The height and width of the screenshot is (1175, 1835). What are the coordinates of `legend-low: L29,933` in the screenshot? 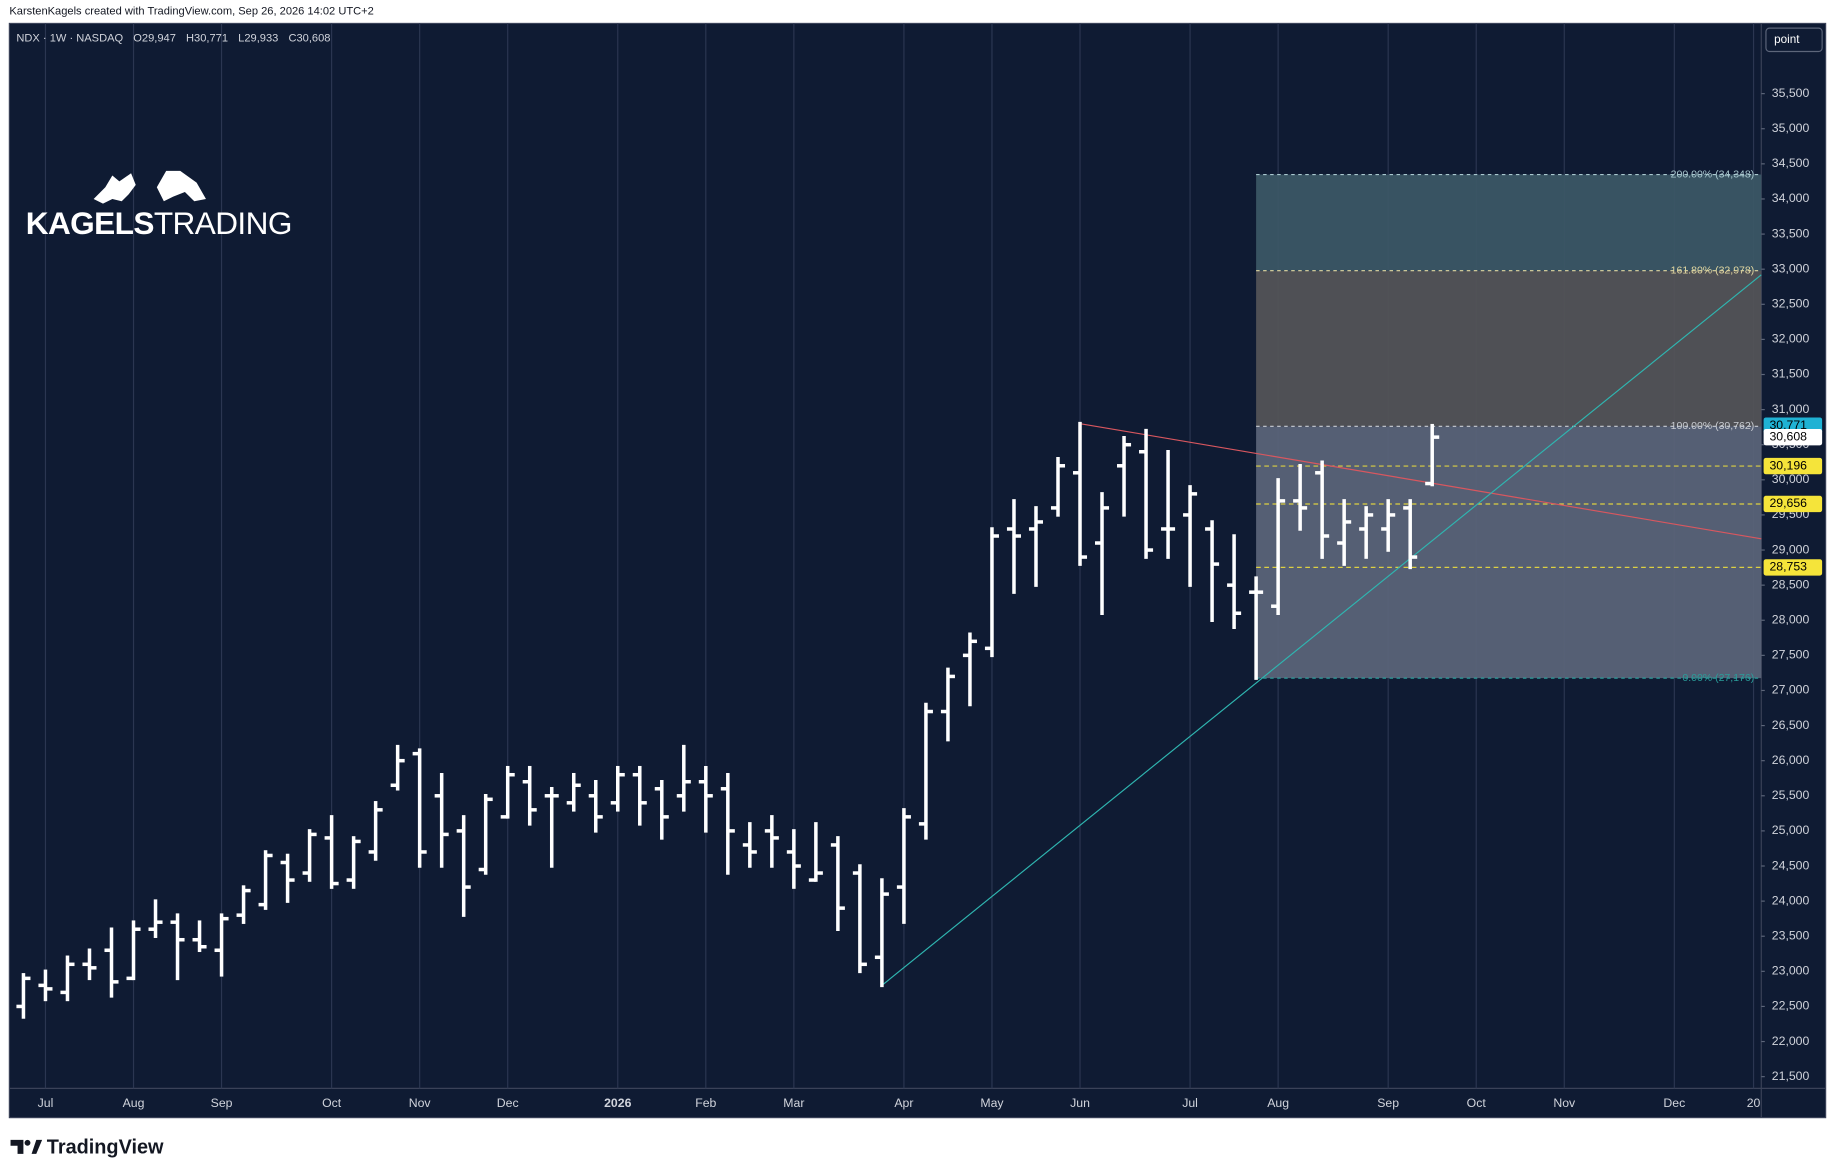 It's located at (258, 39).